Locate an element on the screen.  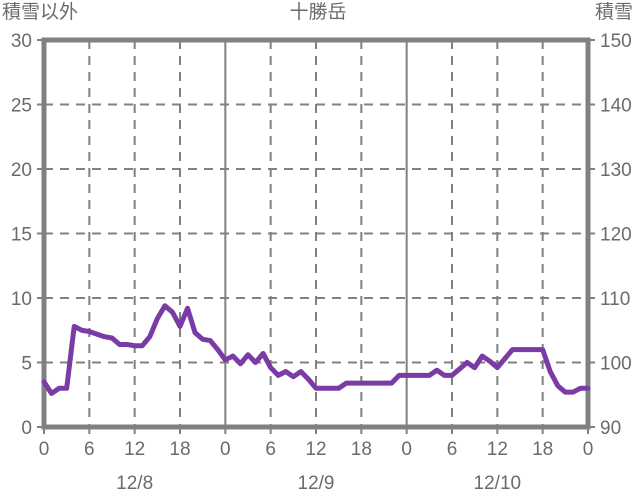
y-tick-label: 5 is located at coordinates (26, 364).